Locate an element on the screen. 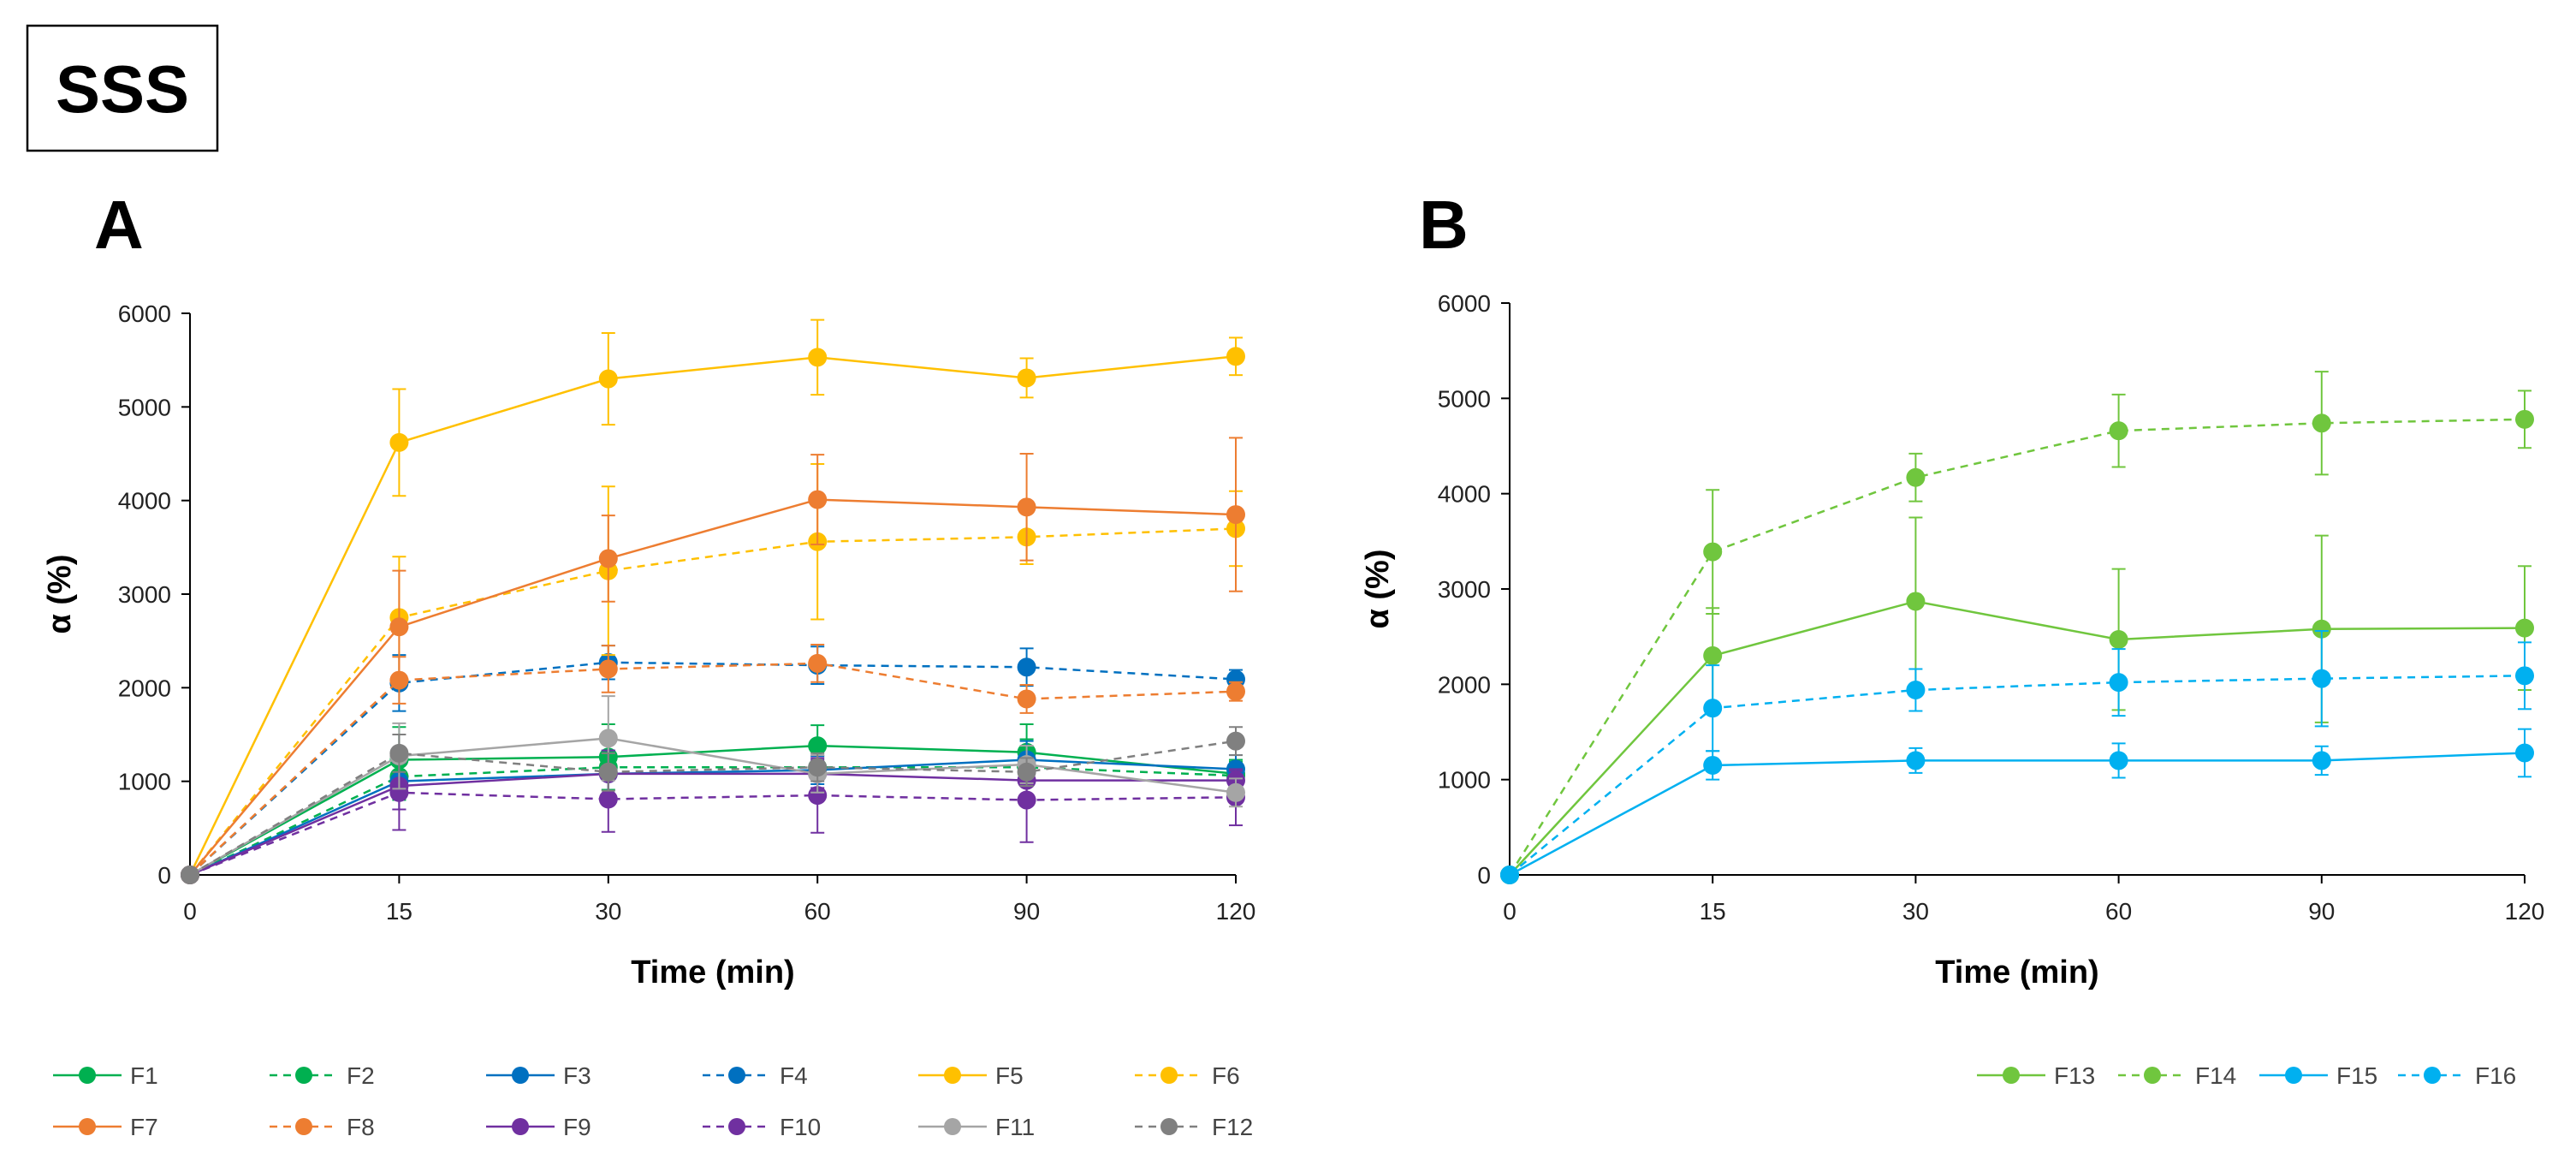  chart-b-y-tick-label: 6000 is located at coordinates (1464, 303).